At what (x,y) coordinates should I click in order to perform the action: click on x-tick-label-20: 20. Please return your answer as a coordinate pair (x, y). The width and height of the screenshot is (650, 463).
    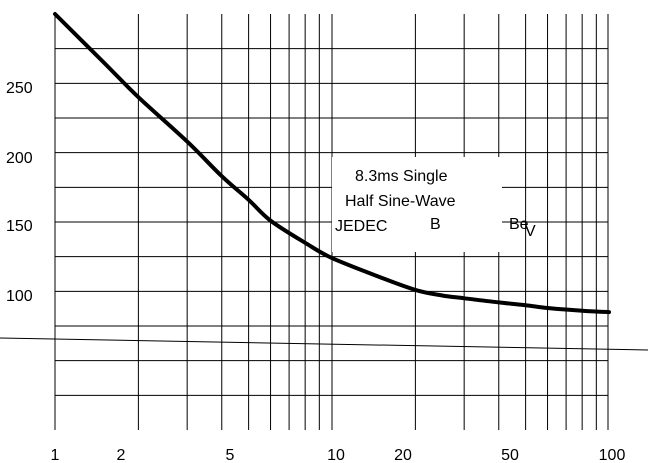
    Looking at the image, I should click on (403, 455).